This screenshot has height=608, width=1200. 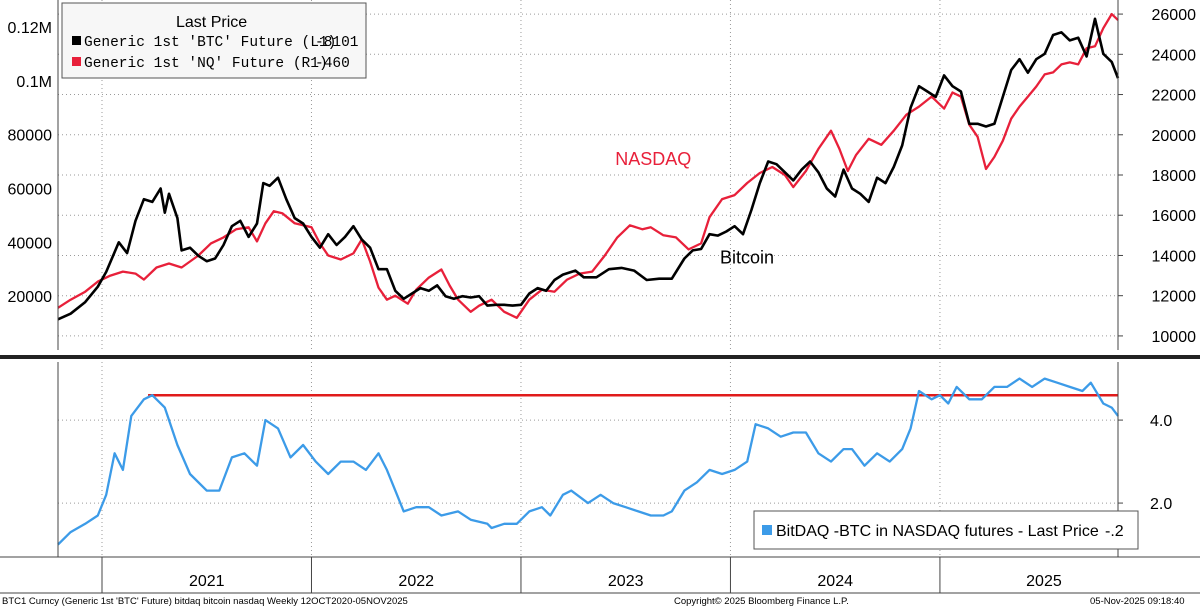 I want to click on year-label-2022: 2022, so click(x=416, y=581).